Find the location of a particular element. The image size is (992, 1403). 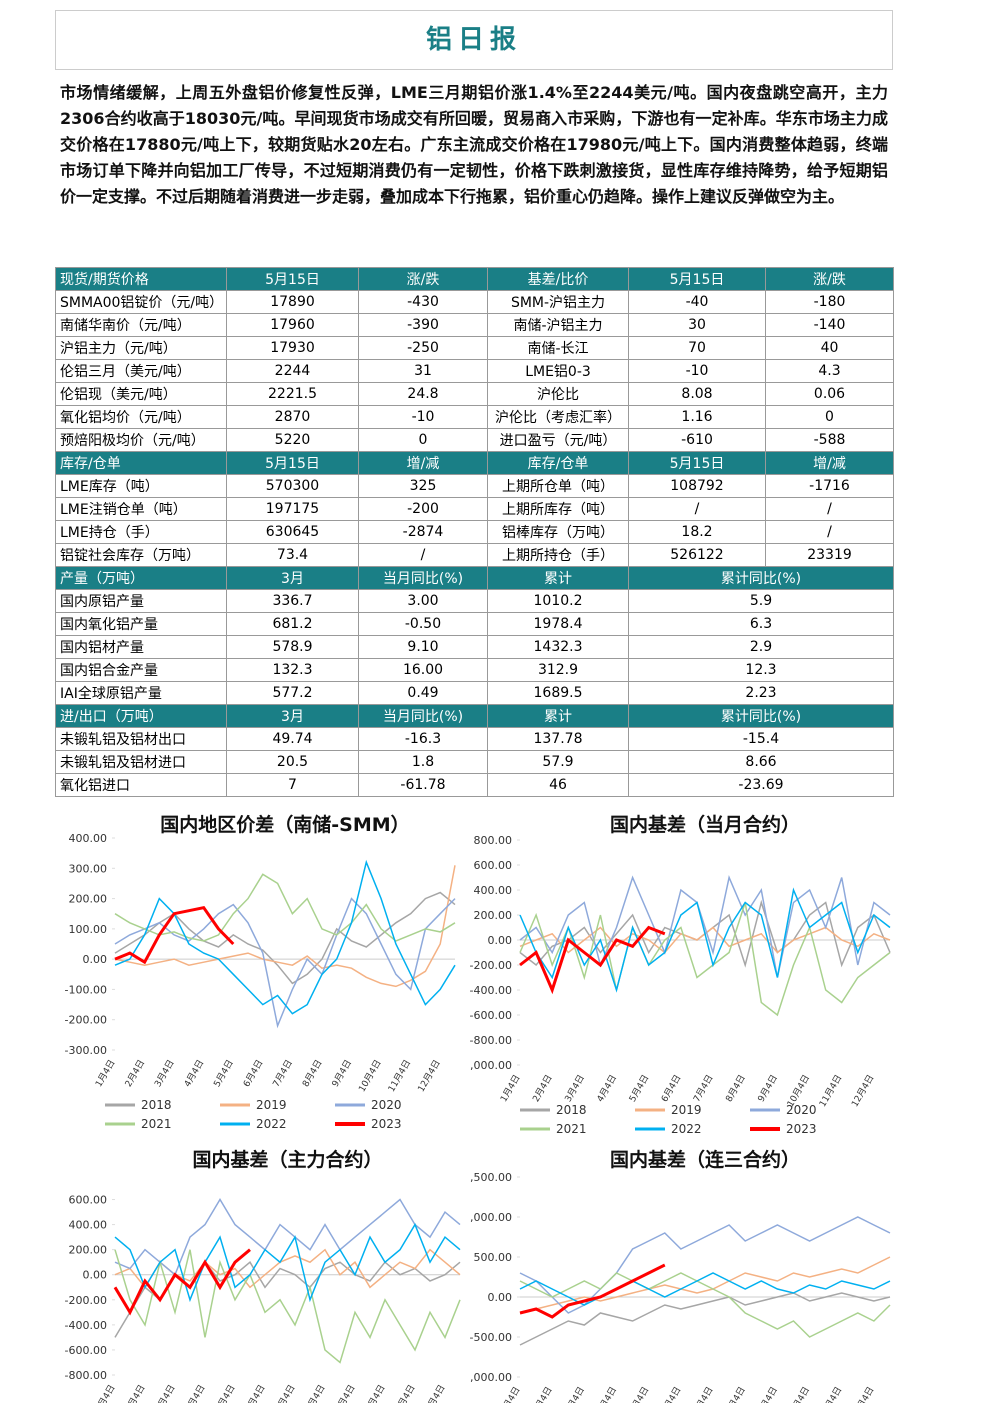

table-cell: 132.3 is located at coordinates (292, 670).